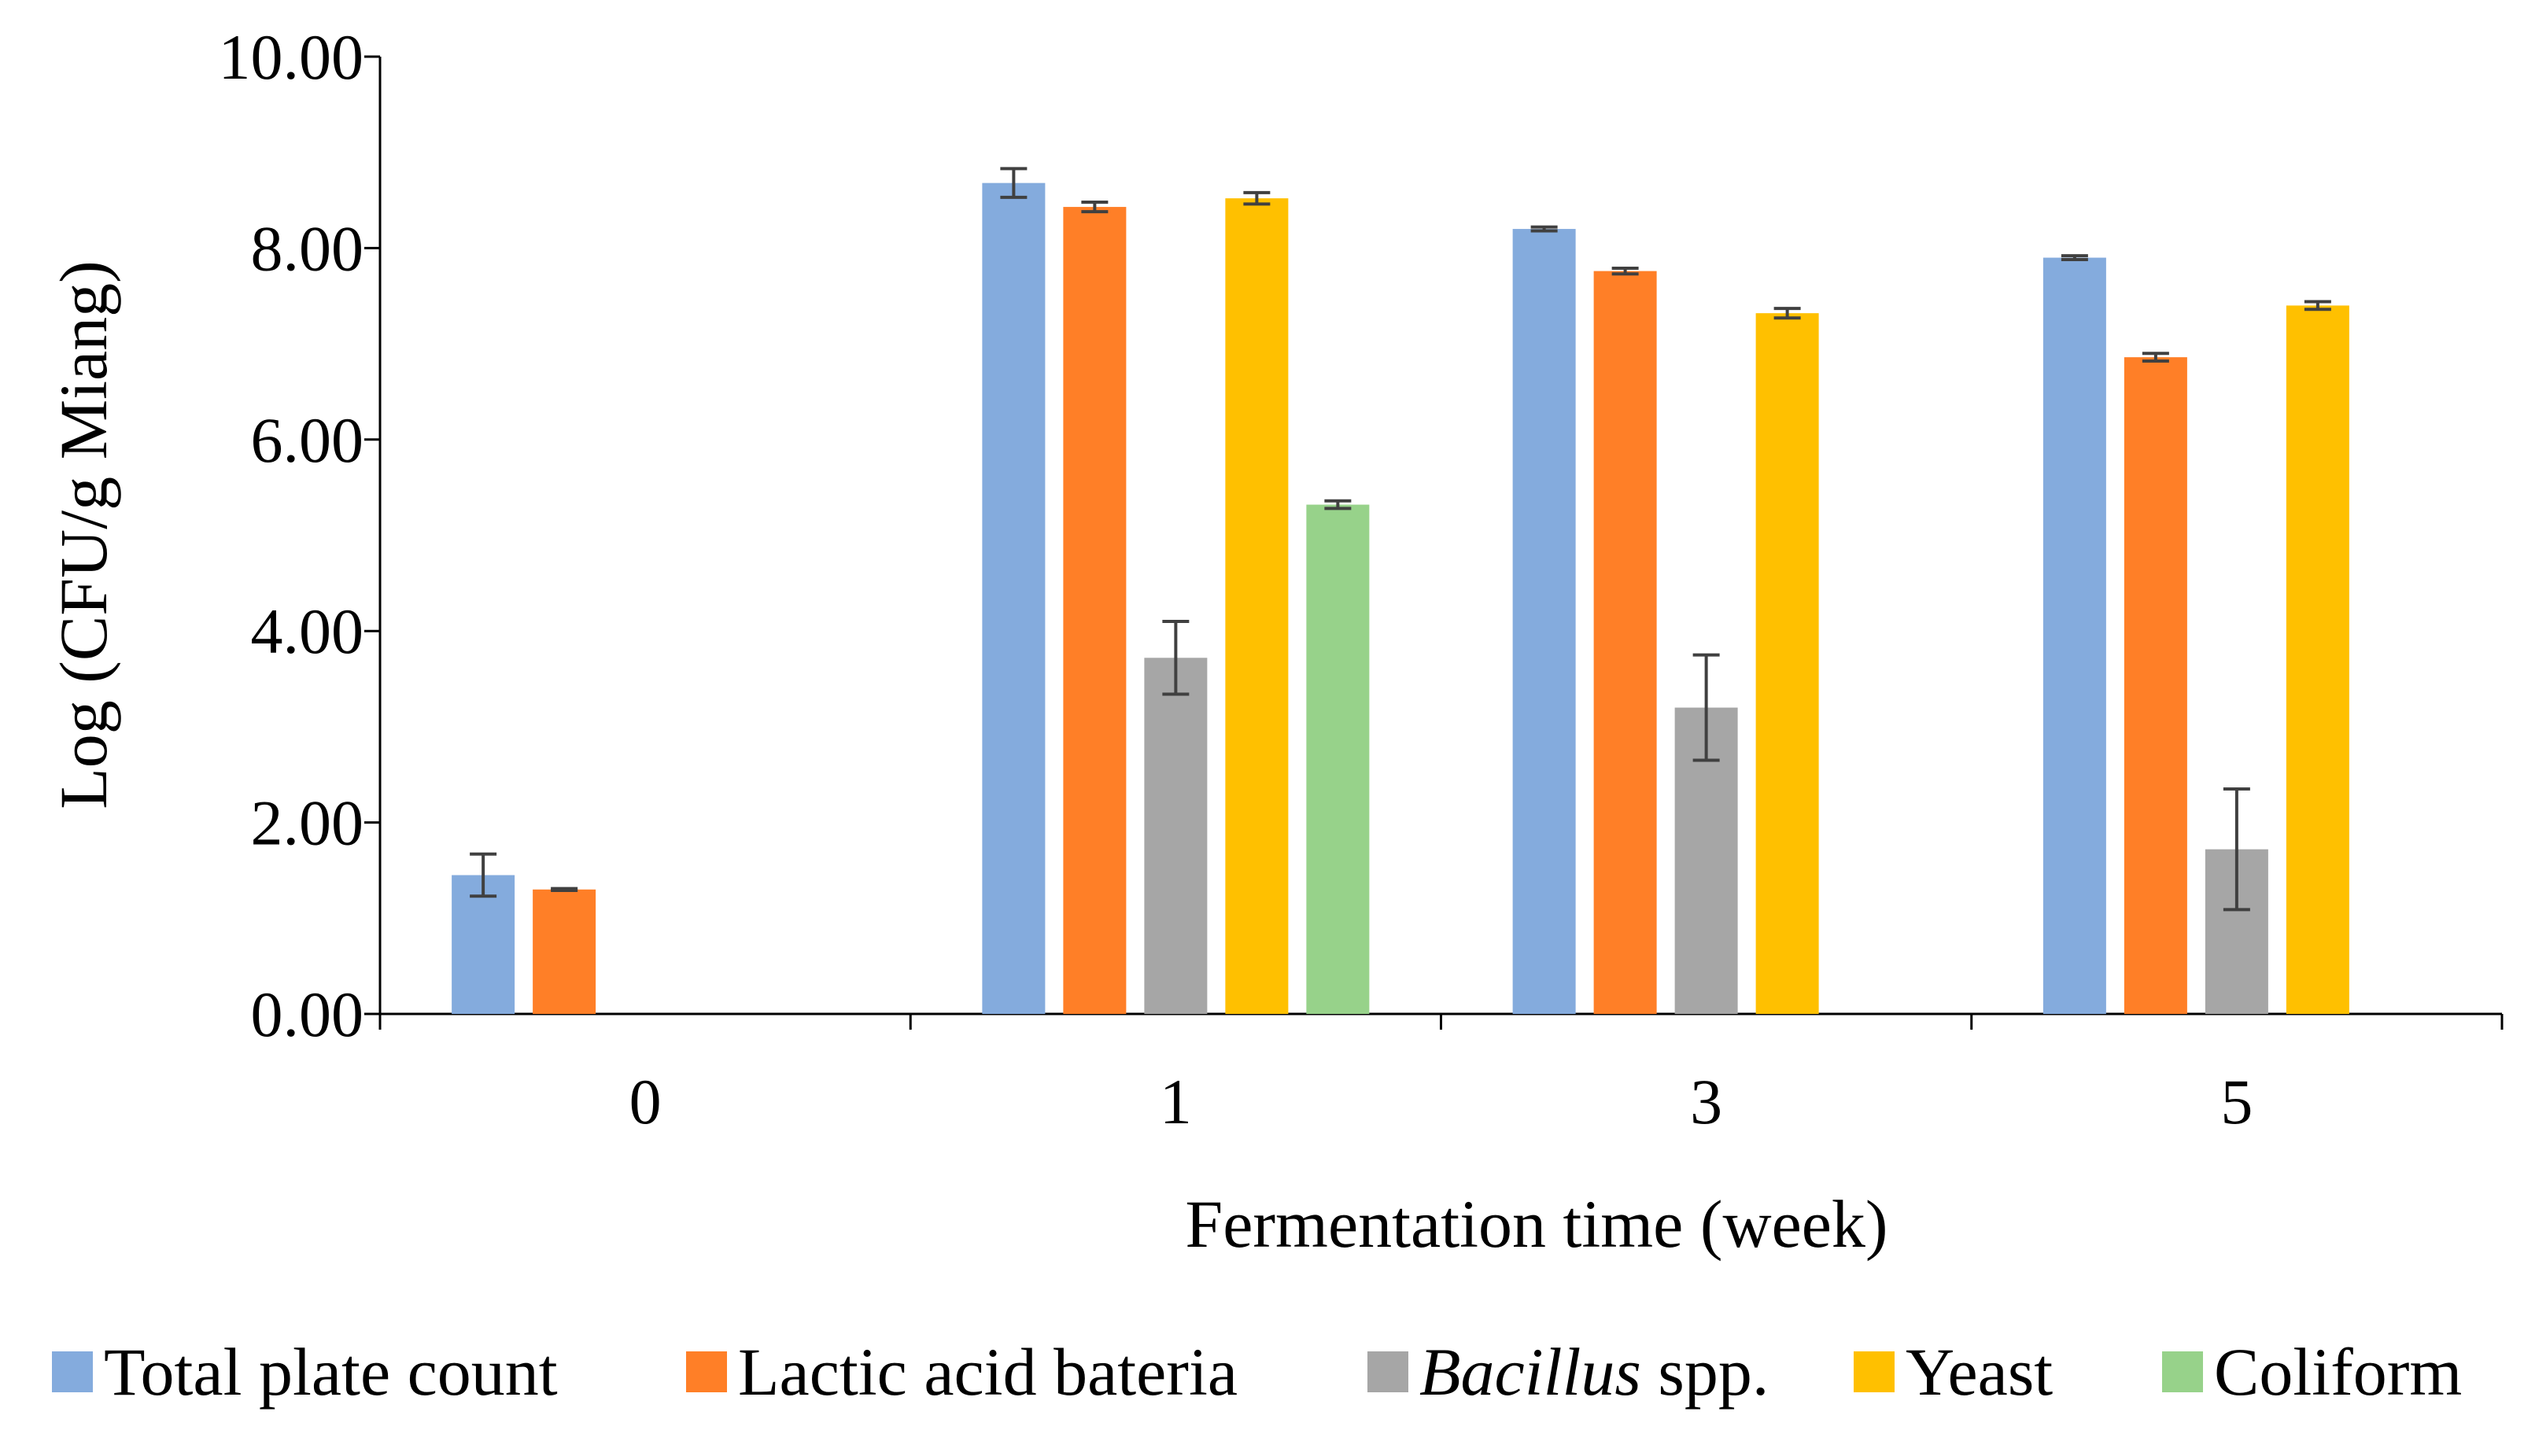 The width and height of the screenshot is (2524, 1456). I want to click on y-tick-label: 10.00, so click(291, 57).